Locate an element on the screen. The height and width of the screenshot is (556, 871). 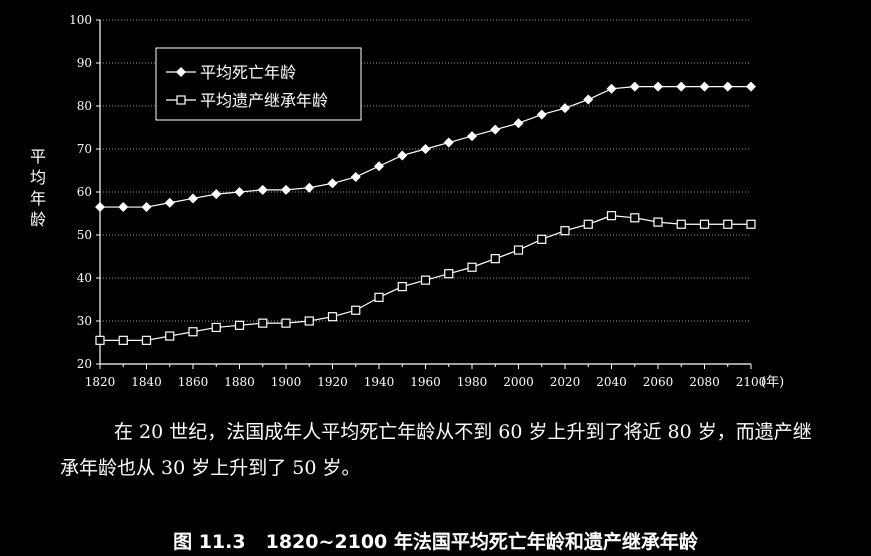
x-tick-label: 1960 is located at coordinates (425, 382).